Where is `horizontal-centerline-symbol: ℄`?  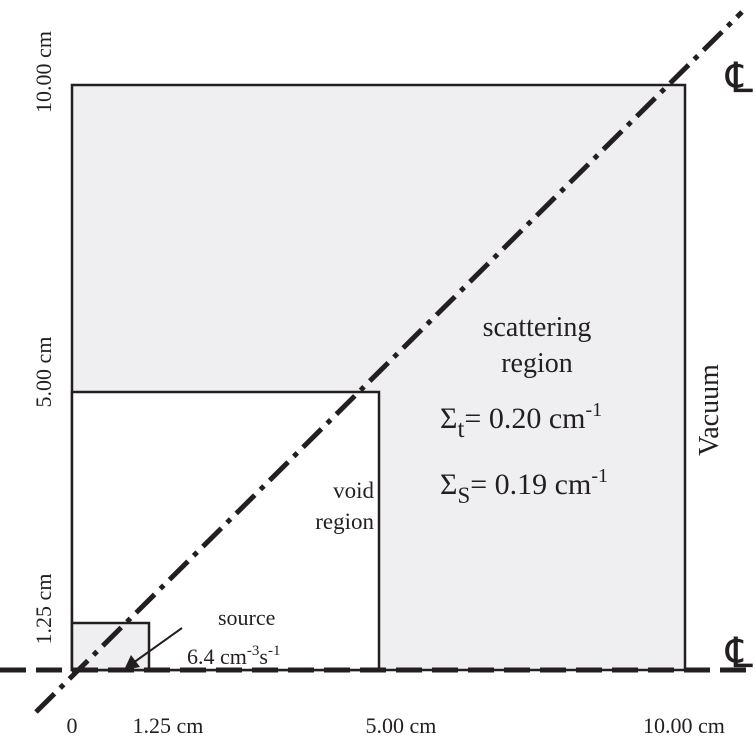
horizontal-centerline-symbol: ℄ is located at coordinates (739, 654).